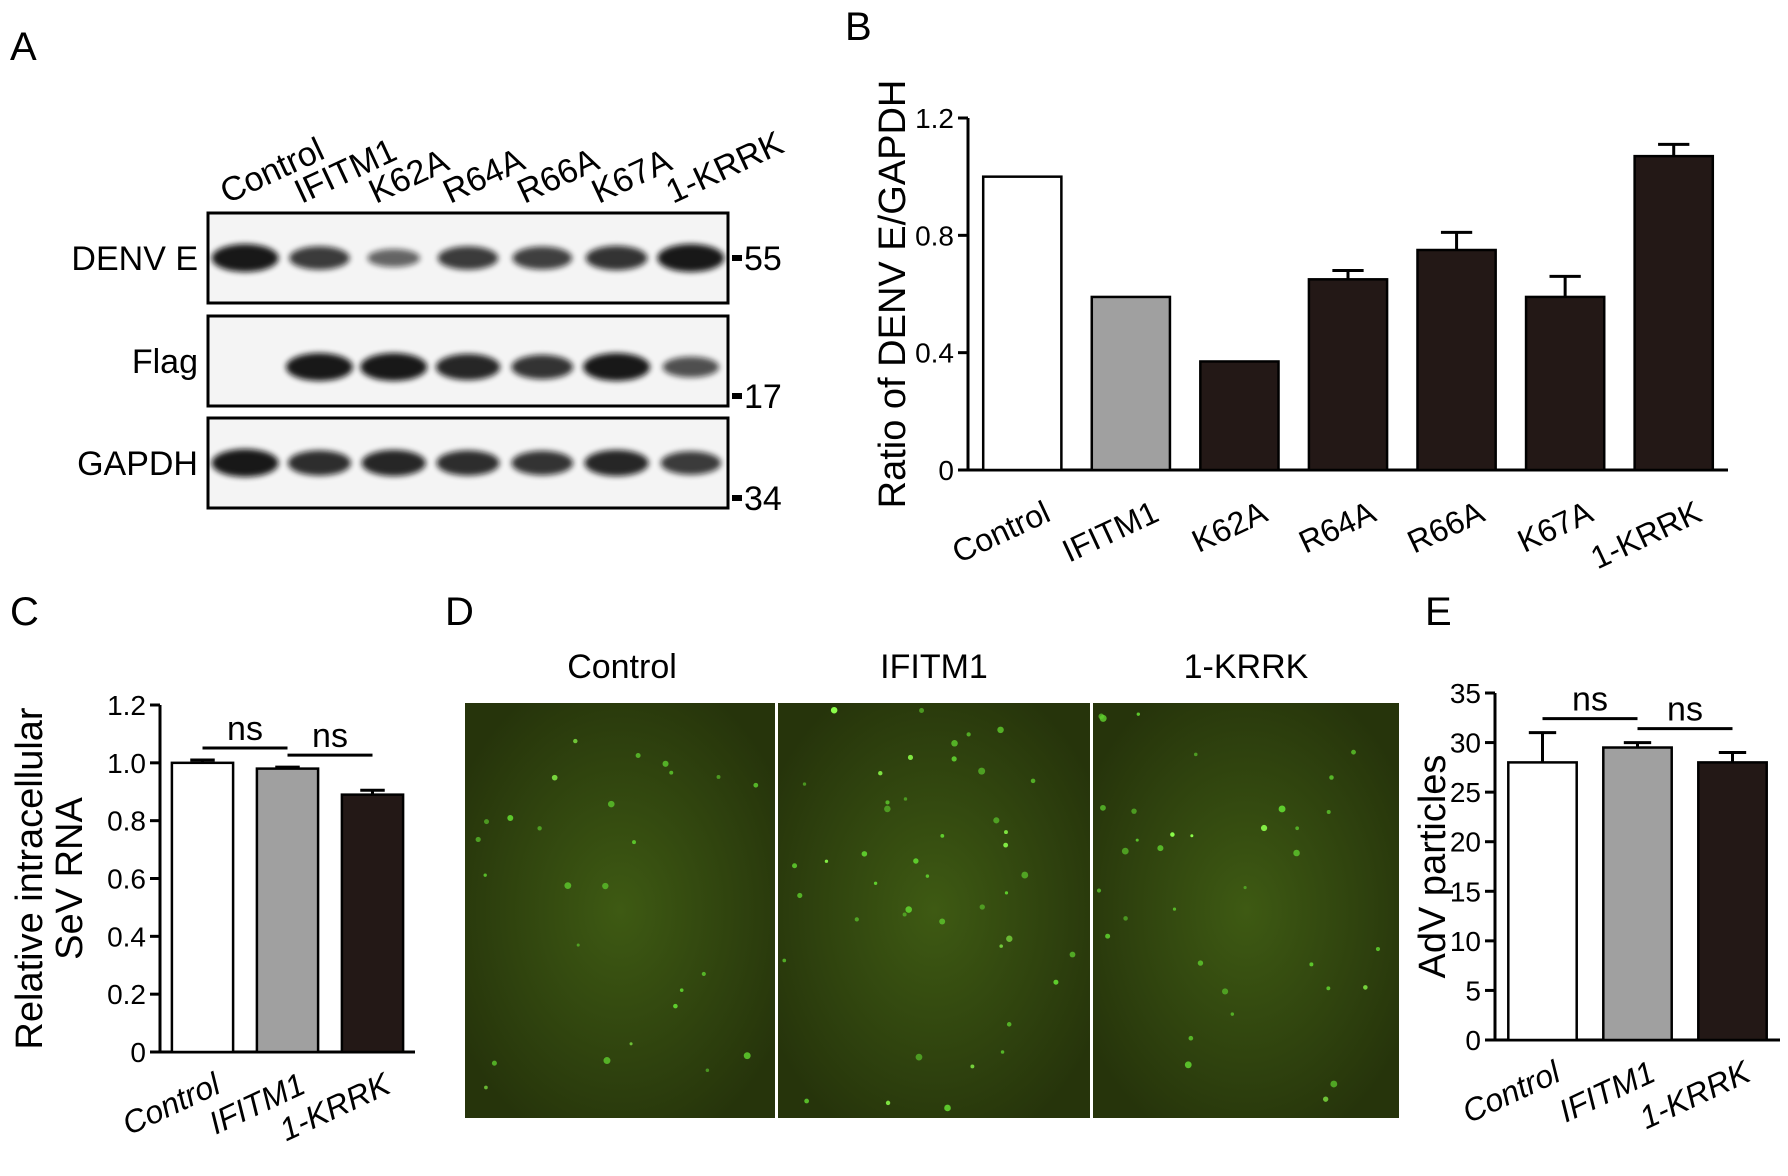  Describe the element at coordinates (1438, 612) in the screenshot. I see `panel-letter-e: E` at that location.